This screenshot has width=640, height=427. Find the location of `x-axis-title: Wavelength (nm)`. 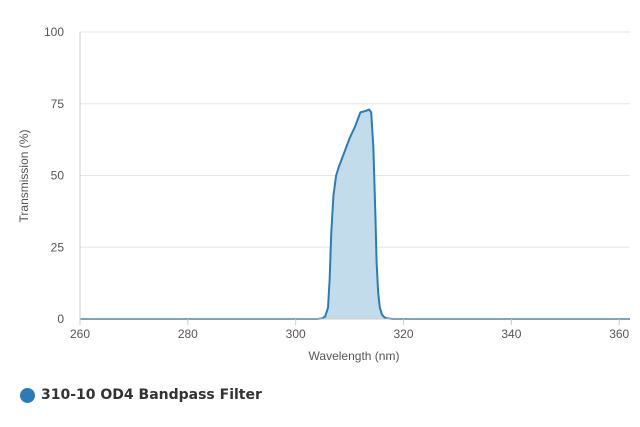

x-axis-title: Wavelength (nm) is located at coordinates (354, 356).